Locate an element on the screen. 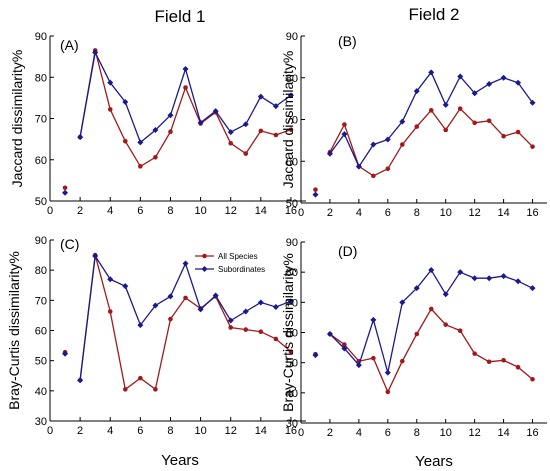  y-axis-label: Jaccard dissimilarity% is located at coordinates (17, 119).